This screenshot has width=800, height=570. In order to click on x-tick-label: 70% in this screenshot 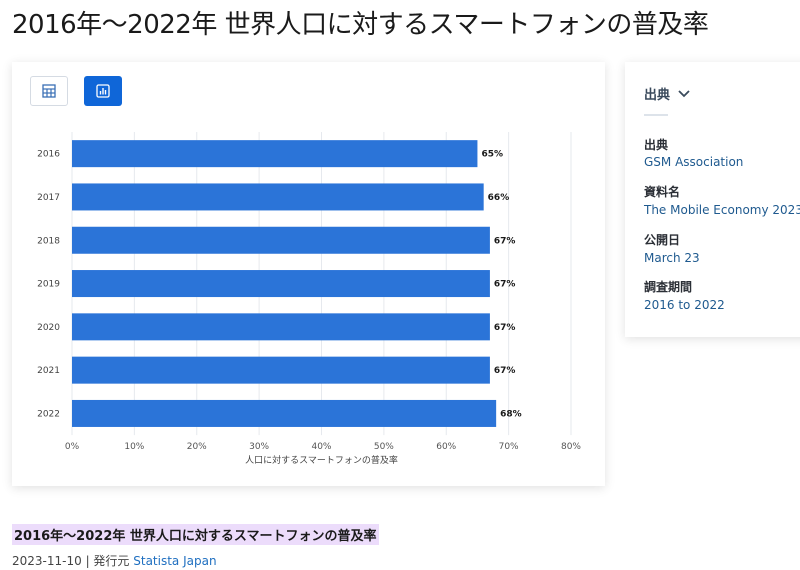, I will do `click(509, 447)`.